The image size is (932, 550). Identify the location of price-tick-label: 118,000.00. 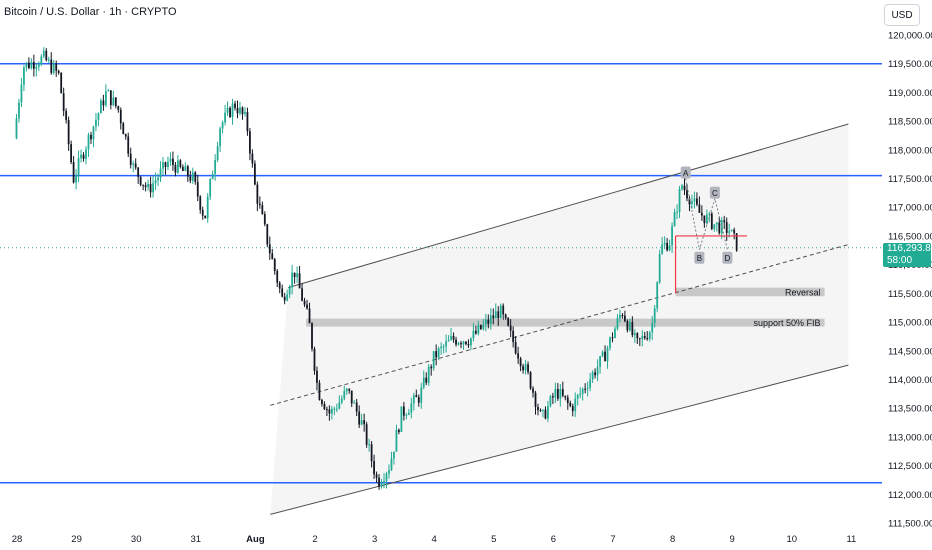
(910, 150).